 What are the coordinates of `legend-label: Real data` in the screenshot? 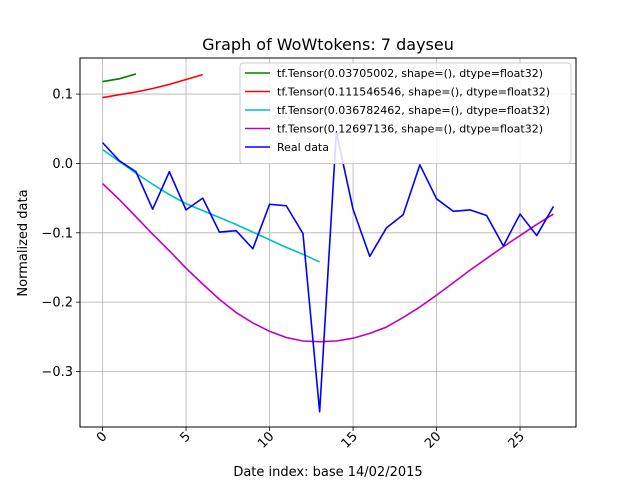 It's located at (303, 147).